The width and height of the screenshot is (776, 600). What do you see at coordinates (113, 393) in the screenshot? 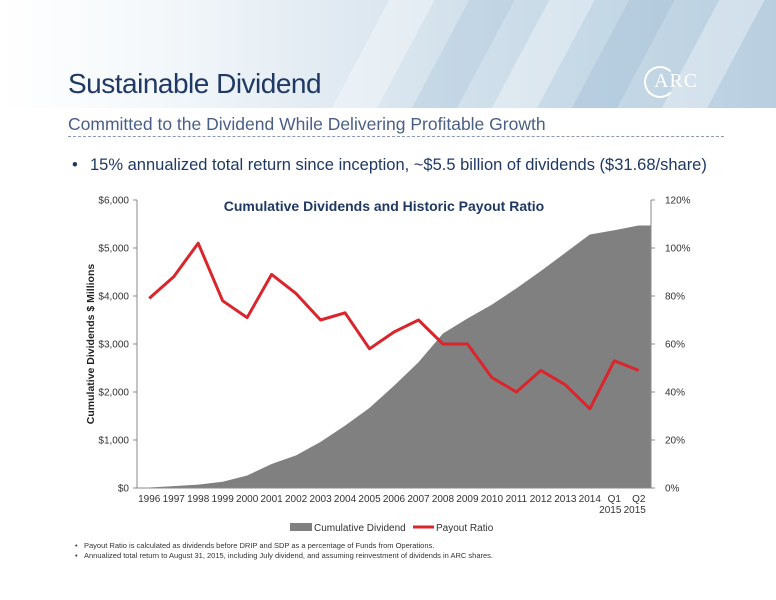
I see `y-tick-label: $2,000` at bounding box center [113, 393].